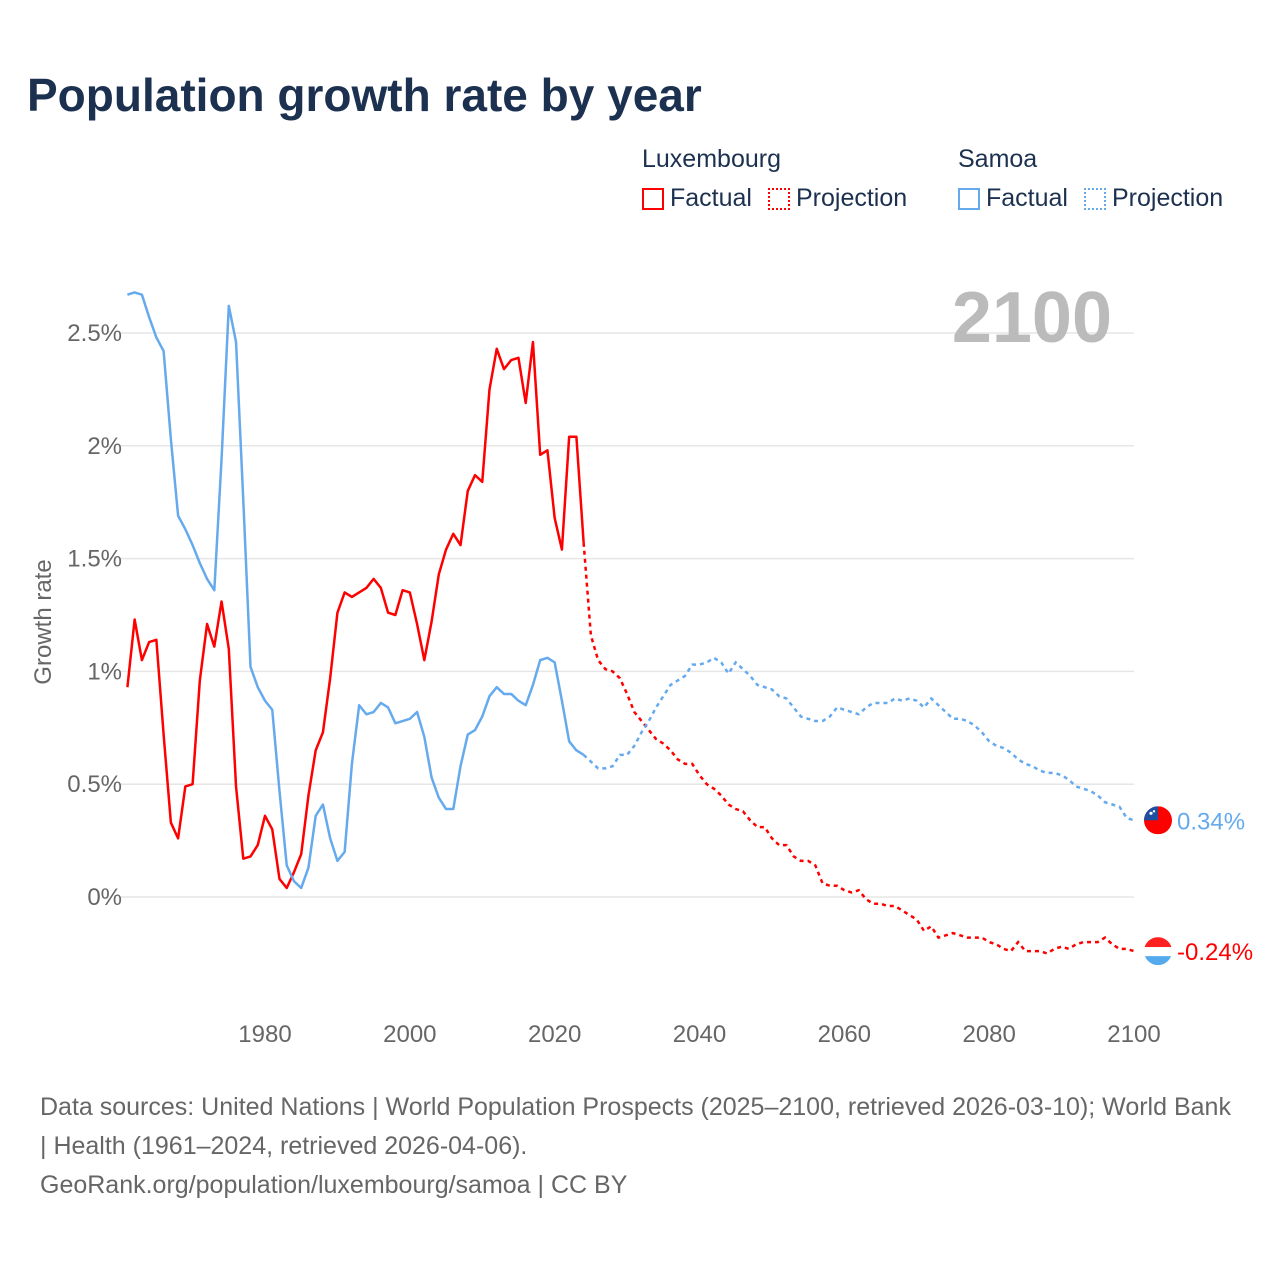 The width and height of the screenshot is (1280, 1280). What do you see at coordinates (1133, 1034) in the screenshot?
I see `x-tick-label: 2100` at bounding box center [1133, 1034].